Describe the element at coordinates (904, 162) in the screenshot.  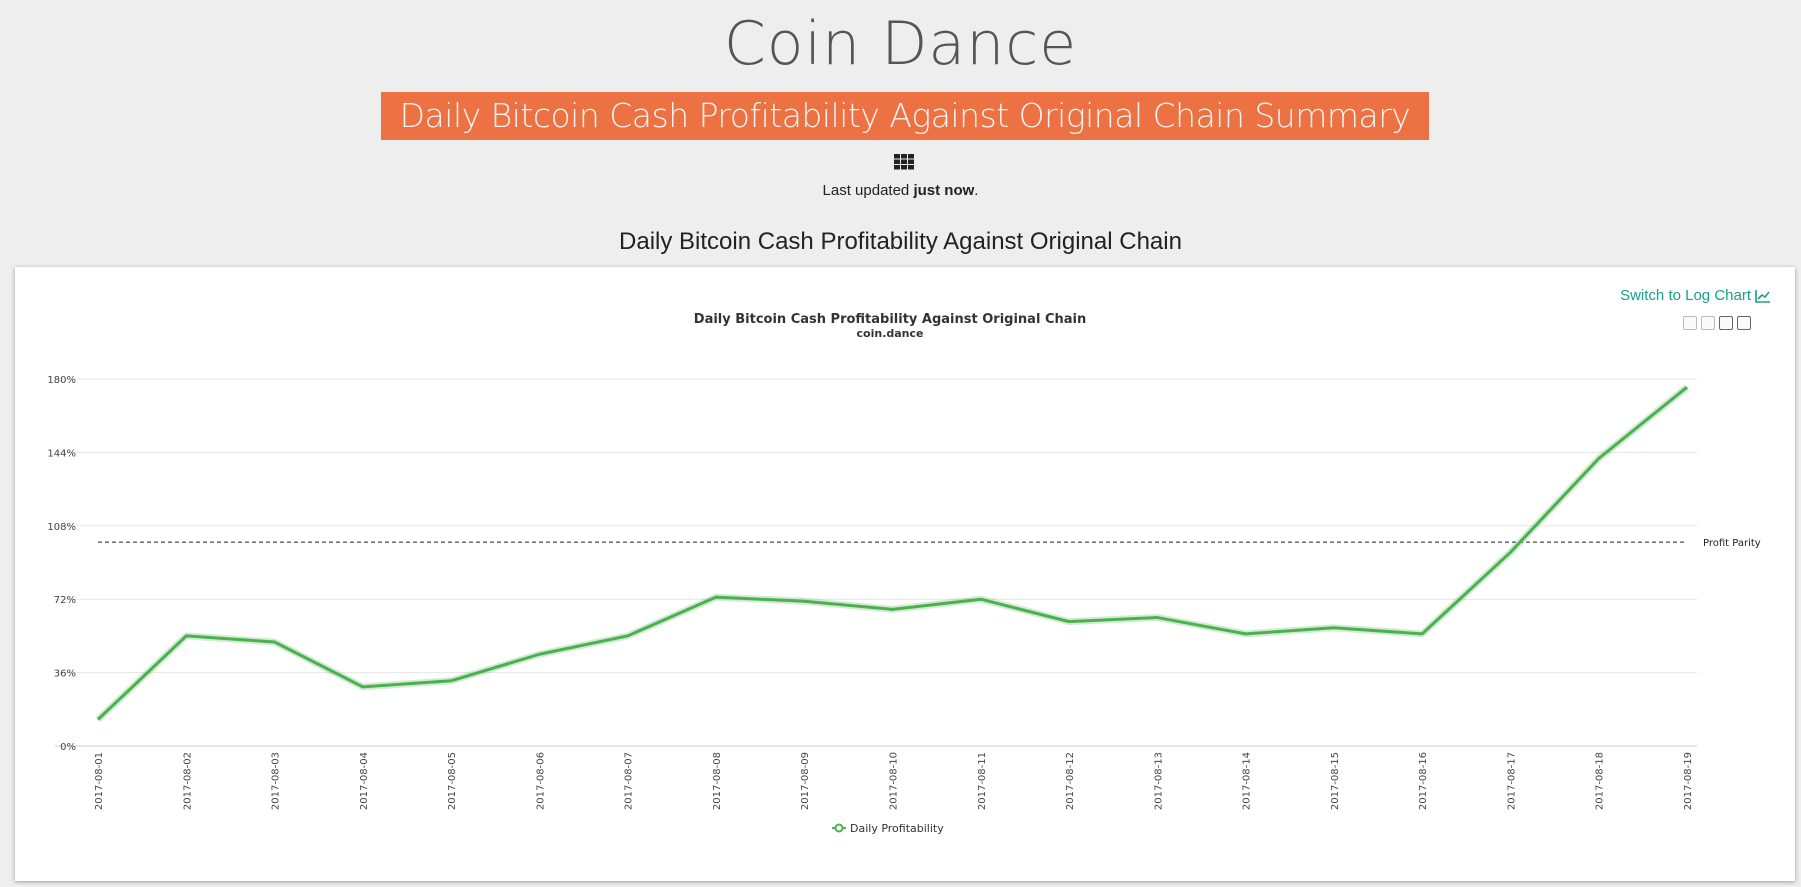
I see `grid-icon` at that location.